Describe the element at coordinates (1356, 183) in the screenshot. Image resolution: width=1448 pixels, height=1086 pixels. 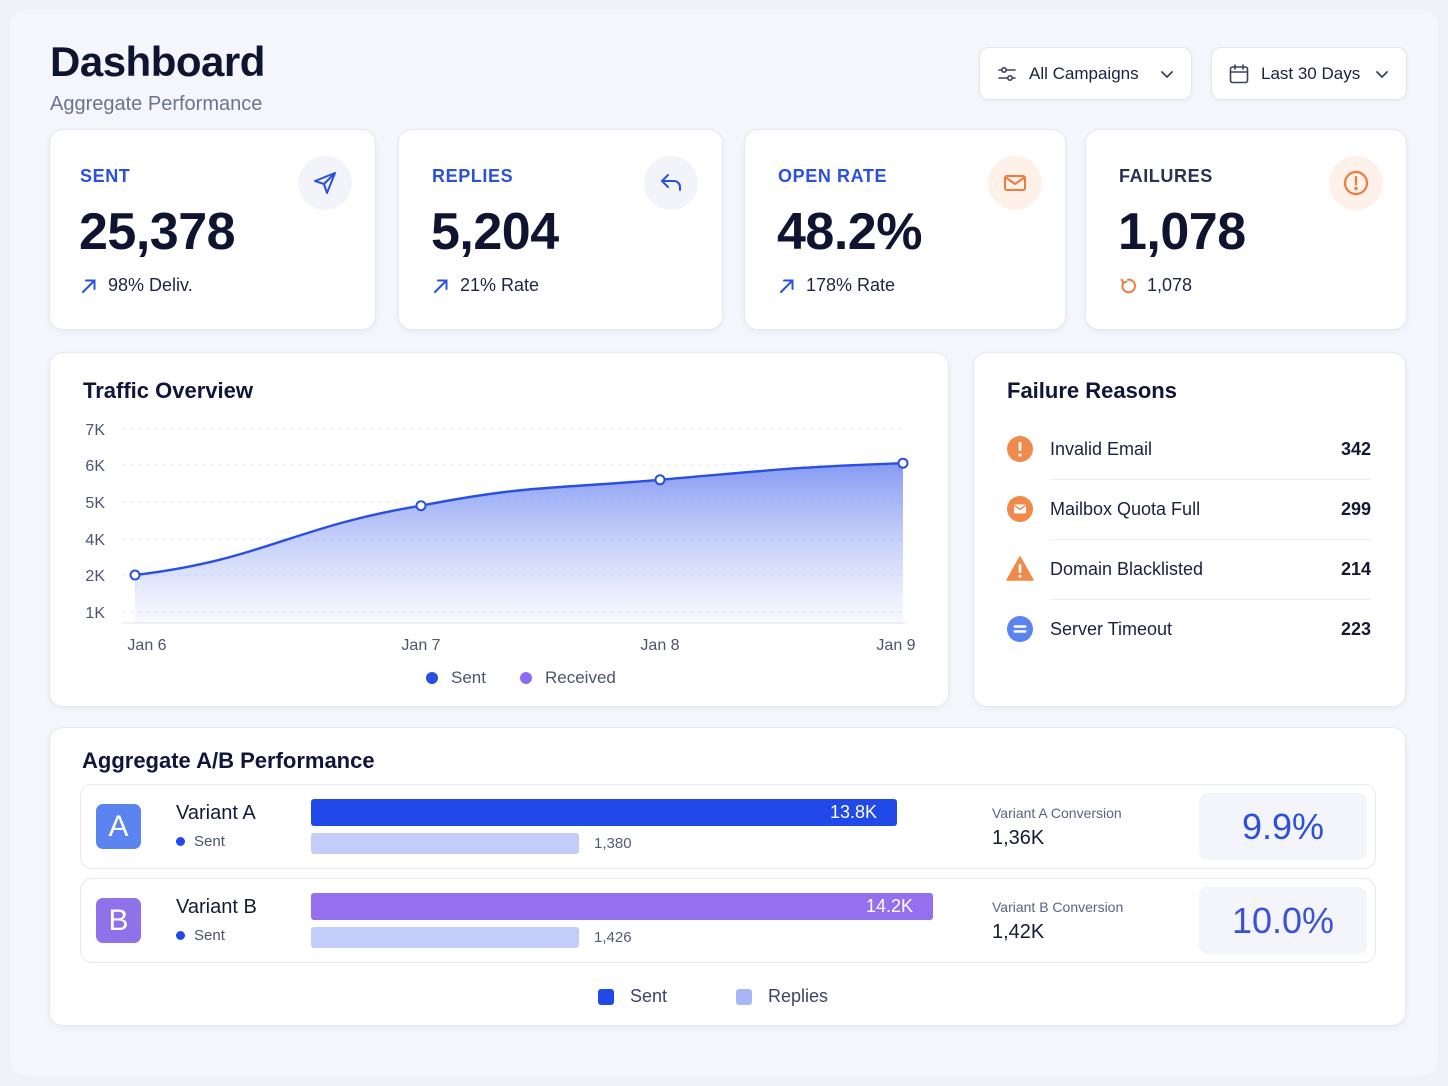
I see `alert-icon` at that location.